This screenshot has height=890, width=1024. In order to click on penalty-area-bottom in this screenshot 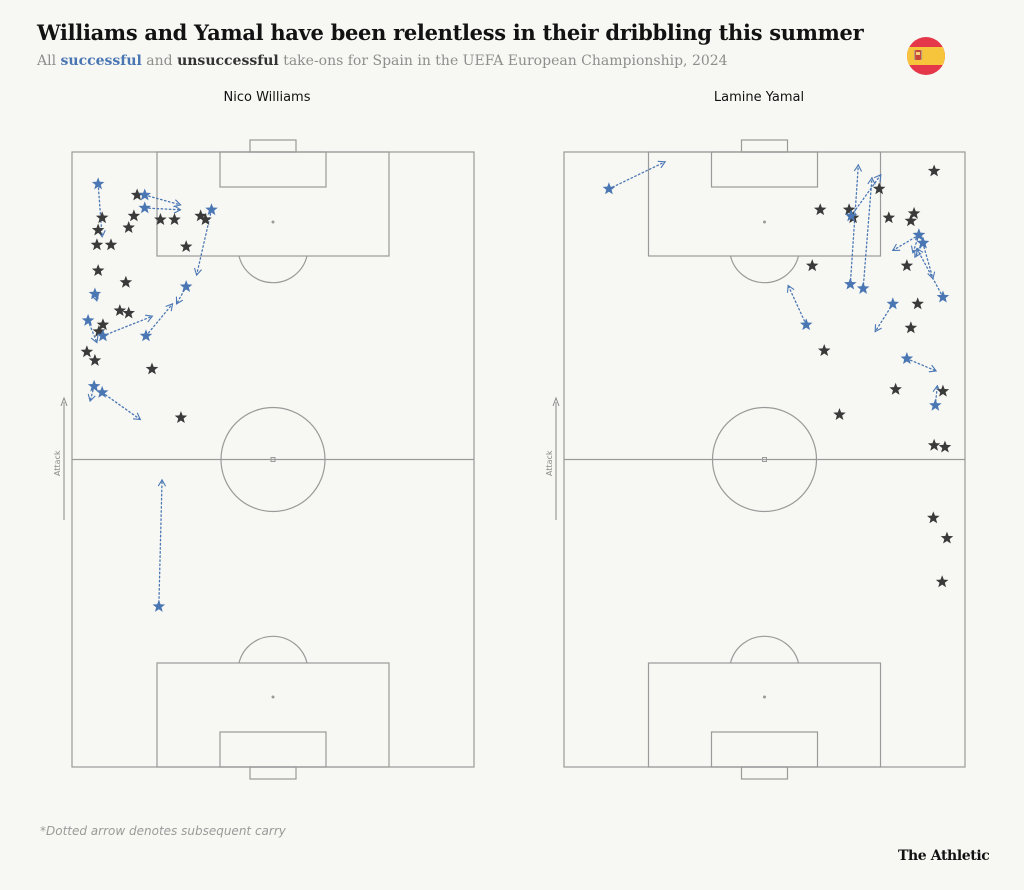, I will do `click(764, 715)`.